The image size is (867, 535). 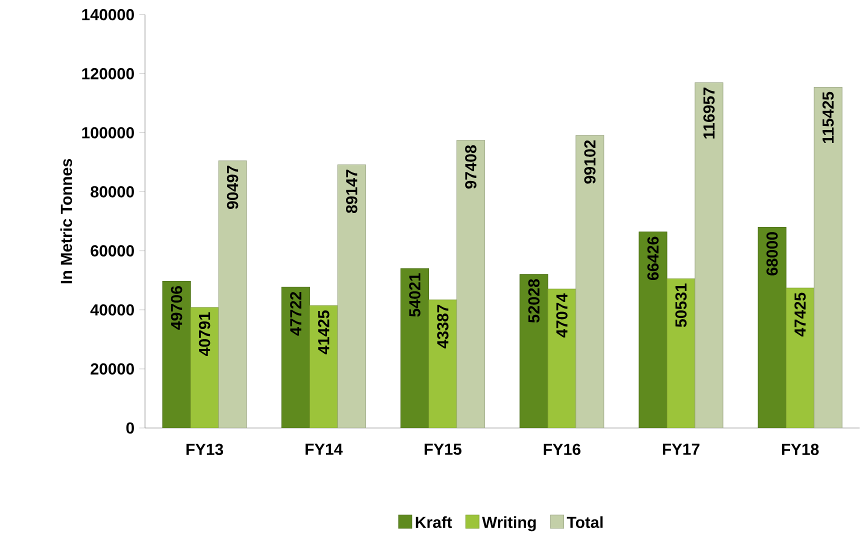 What do you see at coordinates (681, 449) in the screenshot?
I see `x-tick-label: FY17` at bounding box center [681, 449].